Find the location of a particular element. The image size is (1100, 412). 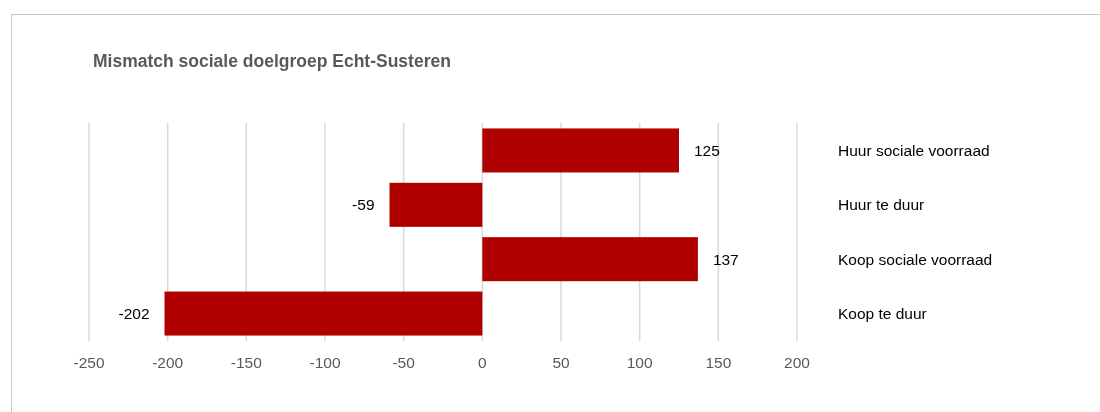

y-tick-label: Huur te duur is located at coordinates (881, 205).